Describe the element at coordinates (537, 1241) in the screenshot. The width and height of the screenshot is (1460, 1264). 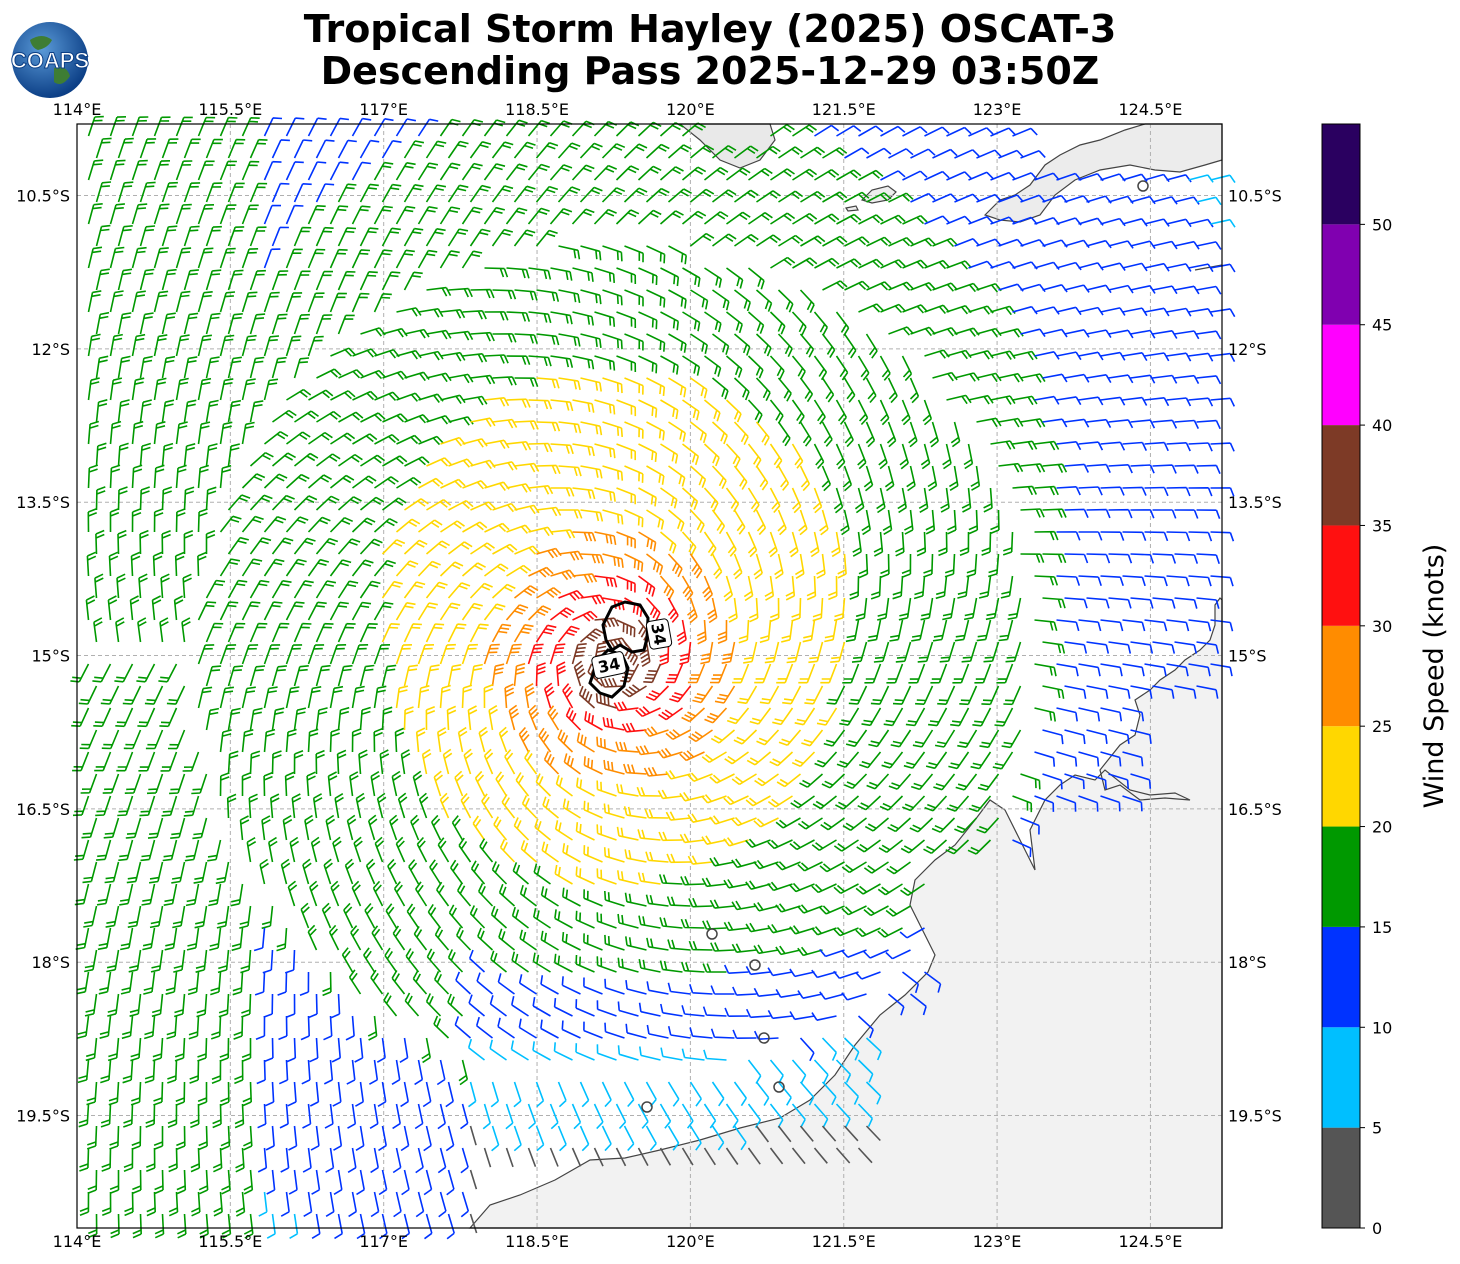
I see `lon-tick-label: 118.5°E` at that location.